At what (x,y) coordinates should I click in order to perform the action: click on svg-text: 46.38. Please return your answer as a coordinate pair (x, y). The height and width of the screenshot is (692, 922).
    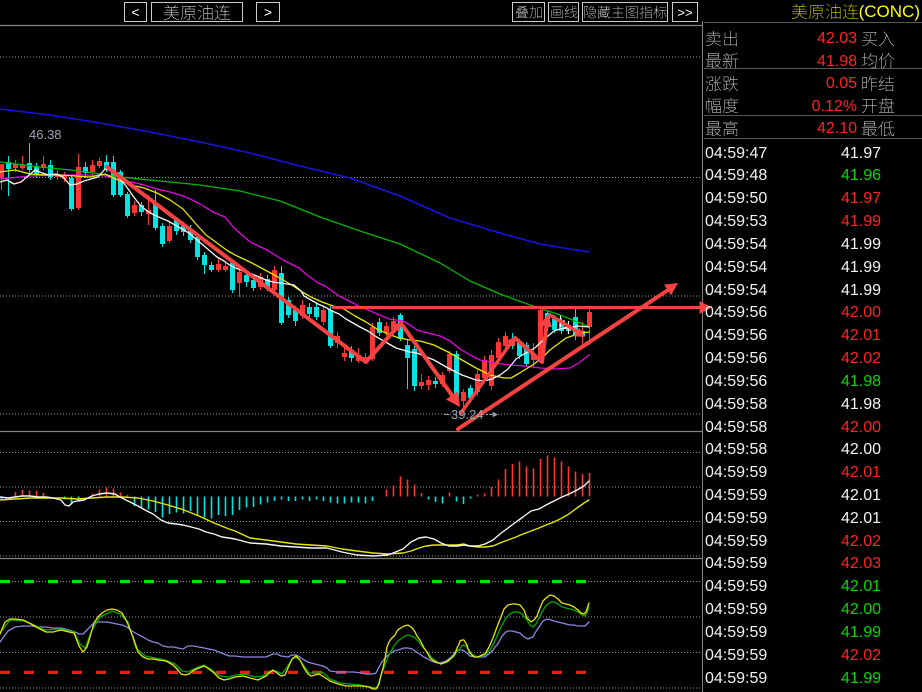
    Looking at the image, I should click on (45, 134).